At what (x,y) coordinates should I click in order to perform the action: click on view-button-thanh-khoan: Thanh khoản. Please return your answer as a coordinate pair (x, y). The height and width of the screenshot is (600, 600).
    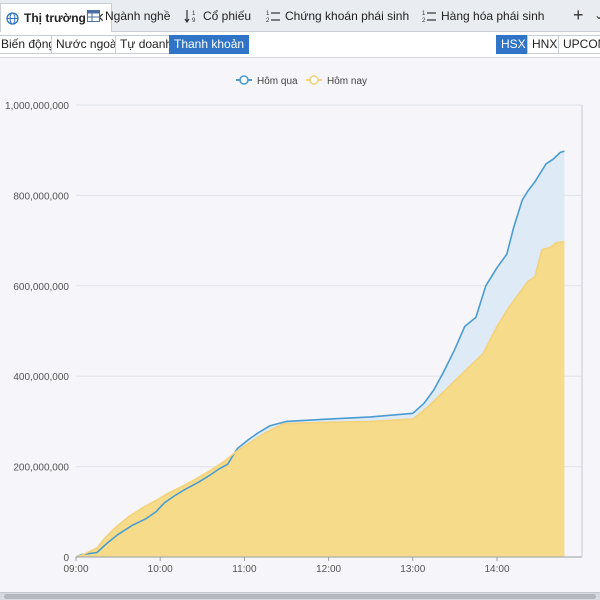
    Looking at the image, I should click on (209, 44).